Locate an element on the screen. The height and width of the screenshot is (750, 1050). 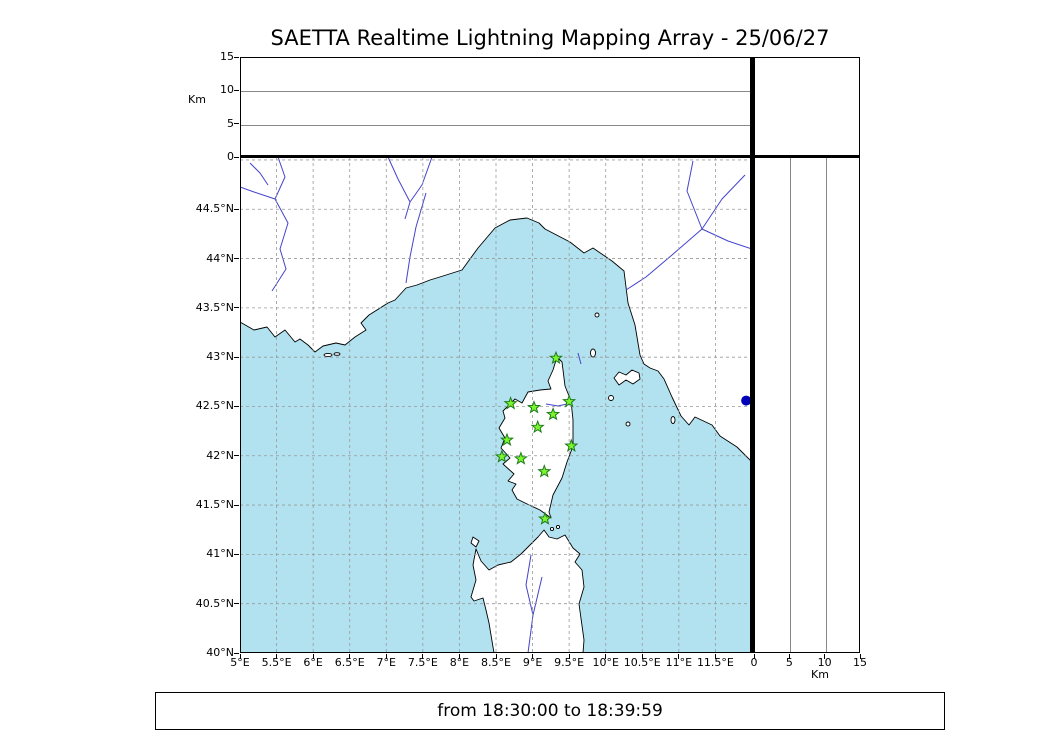
time-range-box: from 18:30:00 to 18:39:59 is located at coordinates (550, 711).